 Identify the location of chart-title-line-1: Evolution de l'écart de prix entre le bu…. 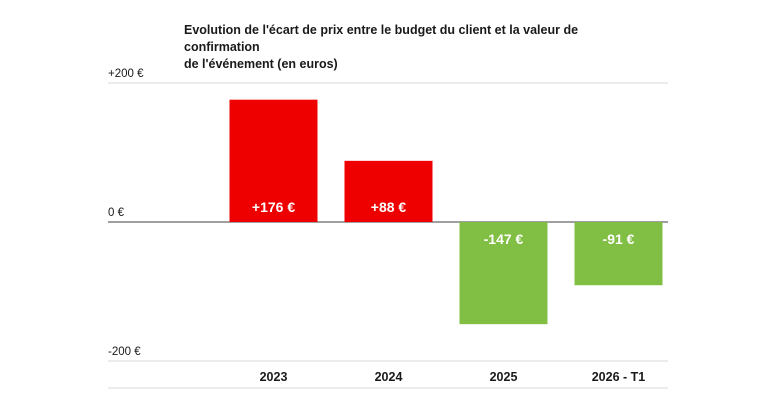
(381, 38).